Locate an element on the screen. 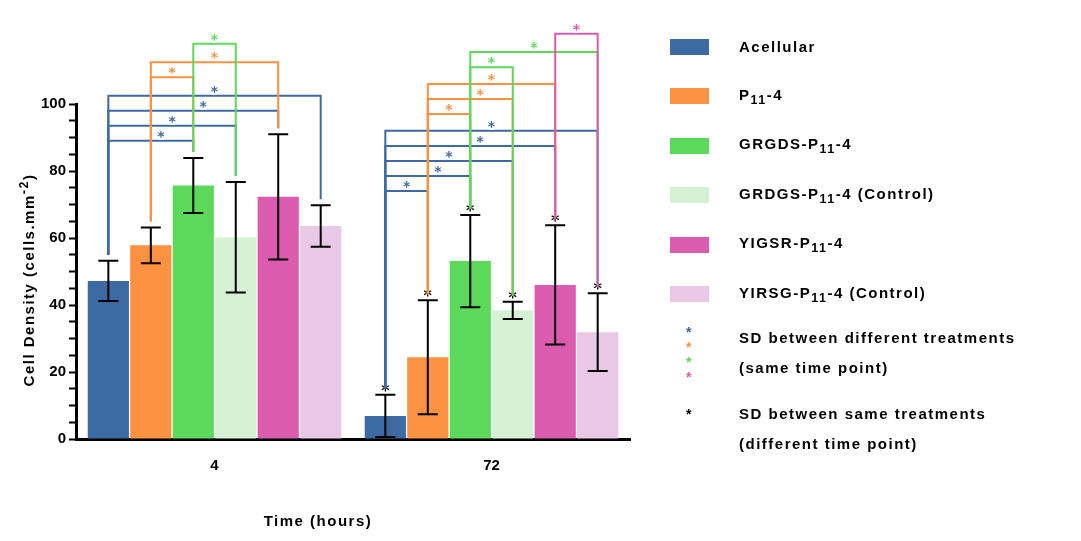  y-tick-label: 20 is located at coordinates (58, 371).